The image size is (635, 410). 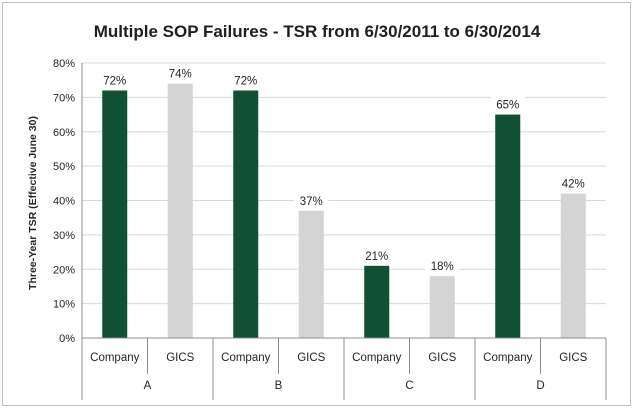 I want to click on data-label: 42%, so click(x=573, y=185).